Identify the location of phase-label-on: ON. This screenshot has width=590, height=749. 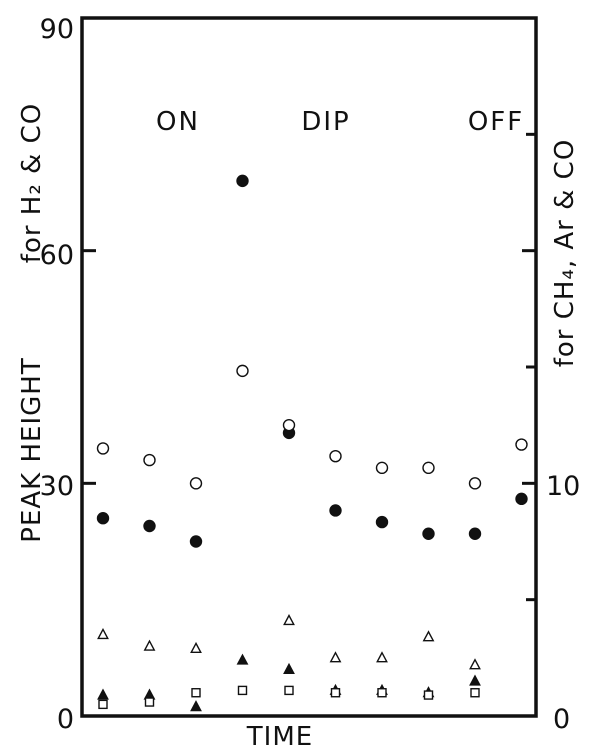
(178, 122).